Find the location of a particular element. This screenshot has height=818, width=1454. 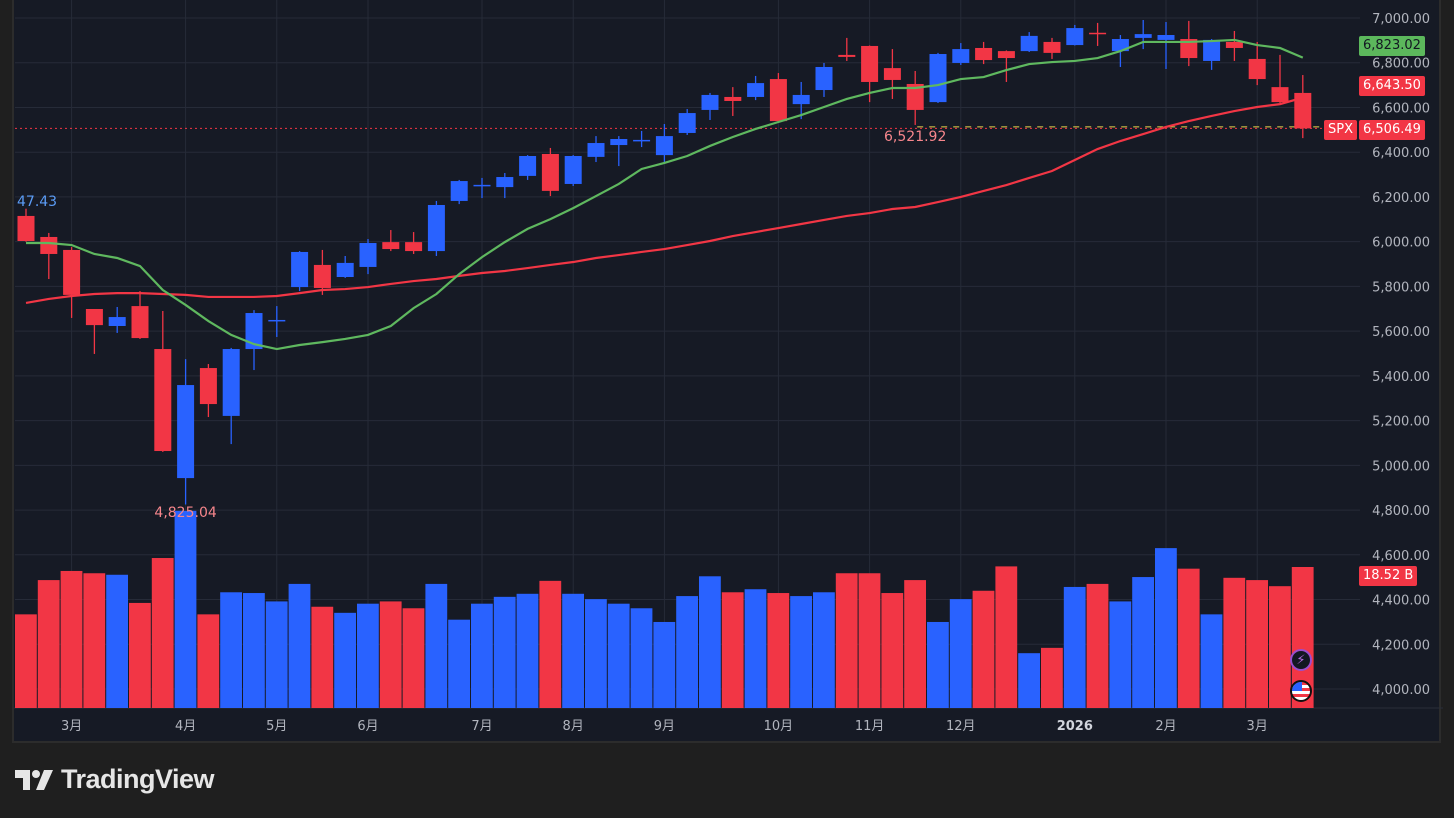

x-tick-label: 6月 is located at coordinates (367, 726).